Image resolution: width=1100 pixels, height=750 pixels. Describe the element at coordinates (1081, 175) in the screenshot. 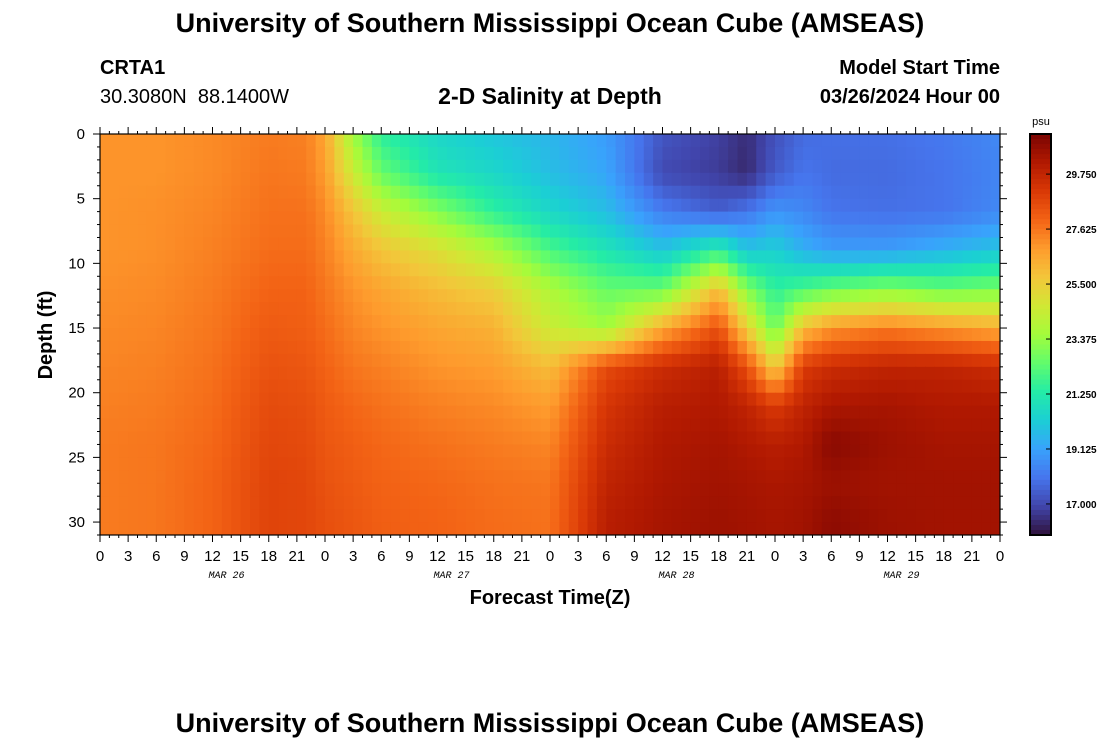

I see `colorbar-tick-label: 29.750` at that location.